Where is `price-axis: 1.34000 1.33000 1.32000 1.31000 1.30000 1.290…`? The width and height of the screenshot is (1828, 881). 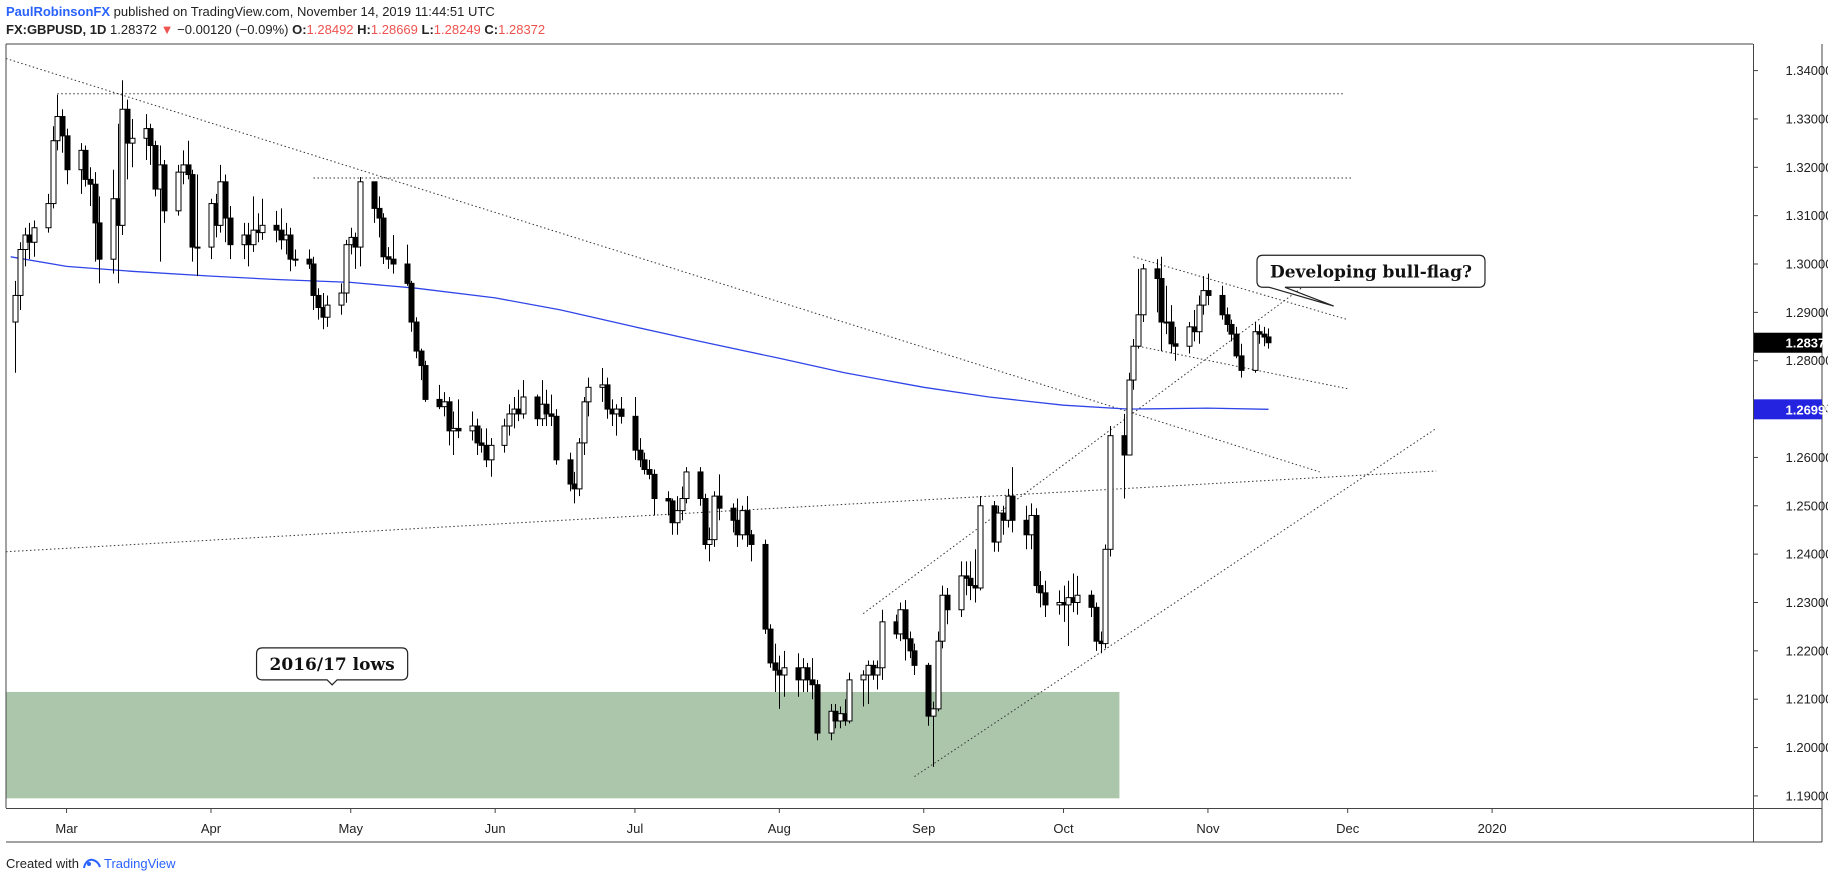 price-axis: 1.34000 1.33000 1.32000 1.31000 1.30000 1.290… is located at coordinates (1790, 433).